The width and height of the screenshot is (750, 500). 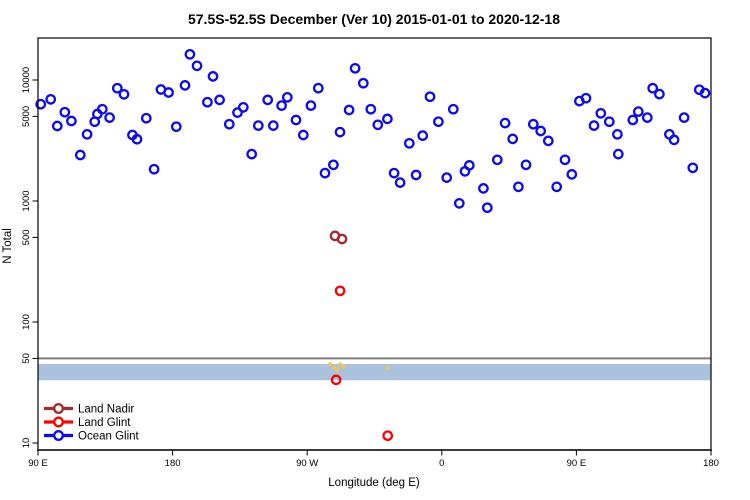 I want to click on y-tick-label: 500, so click(x=26, y=237).